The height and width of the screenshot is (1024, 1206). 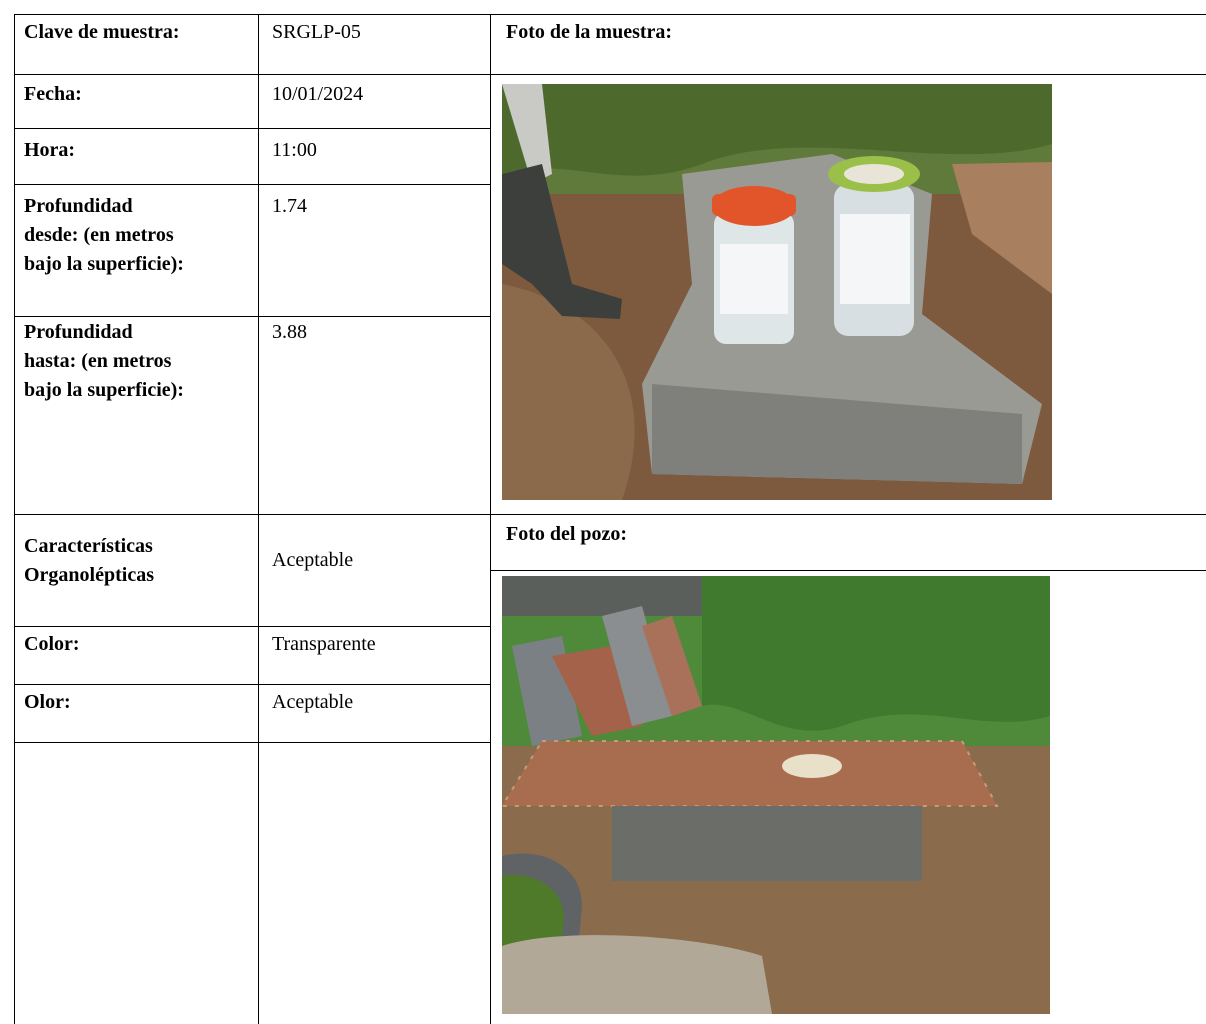 I want to click on label: Olor:, so click(x=47, y=702).